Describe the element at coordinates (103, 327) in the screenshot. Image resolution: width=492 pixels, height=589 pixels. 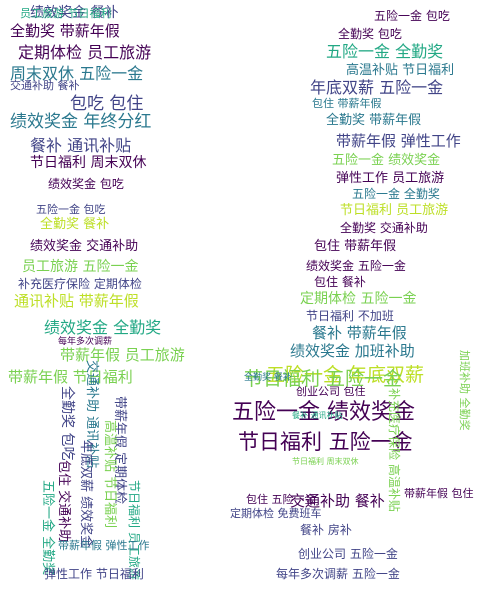
I see `cloud-word: 绩效奖金 全勤奖` at that location.